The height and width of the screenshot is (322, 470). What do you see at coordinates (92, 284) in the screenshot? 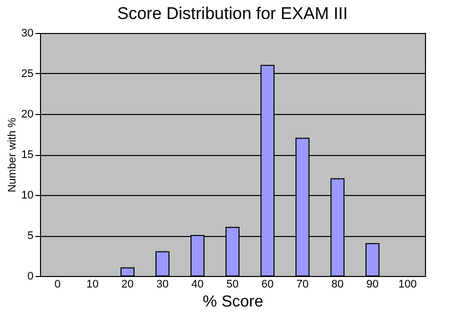
I see `x-tick-label: 10` at bounding box center [92, 284].